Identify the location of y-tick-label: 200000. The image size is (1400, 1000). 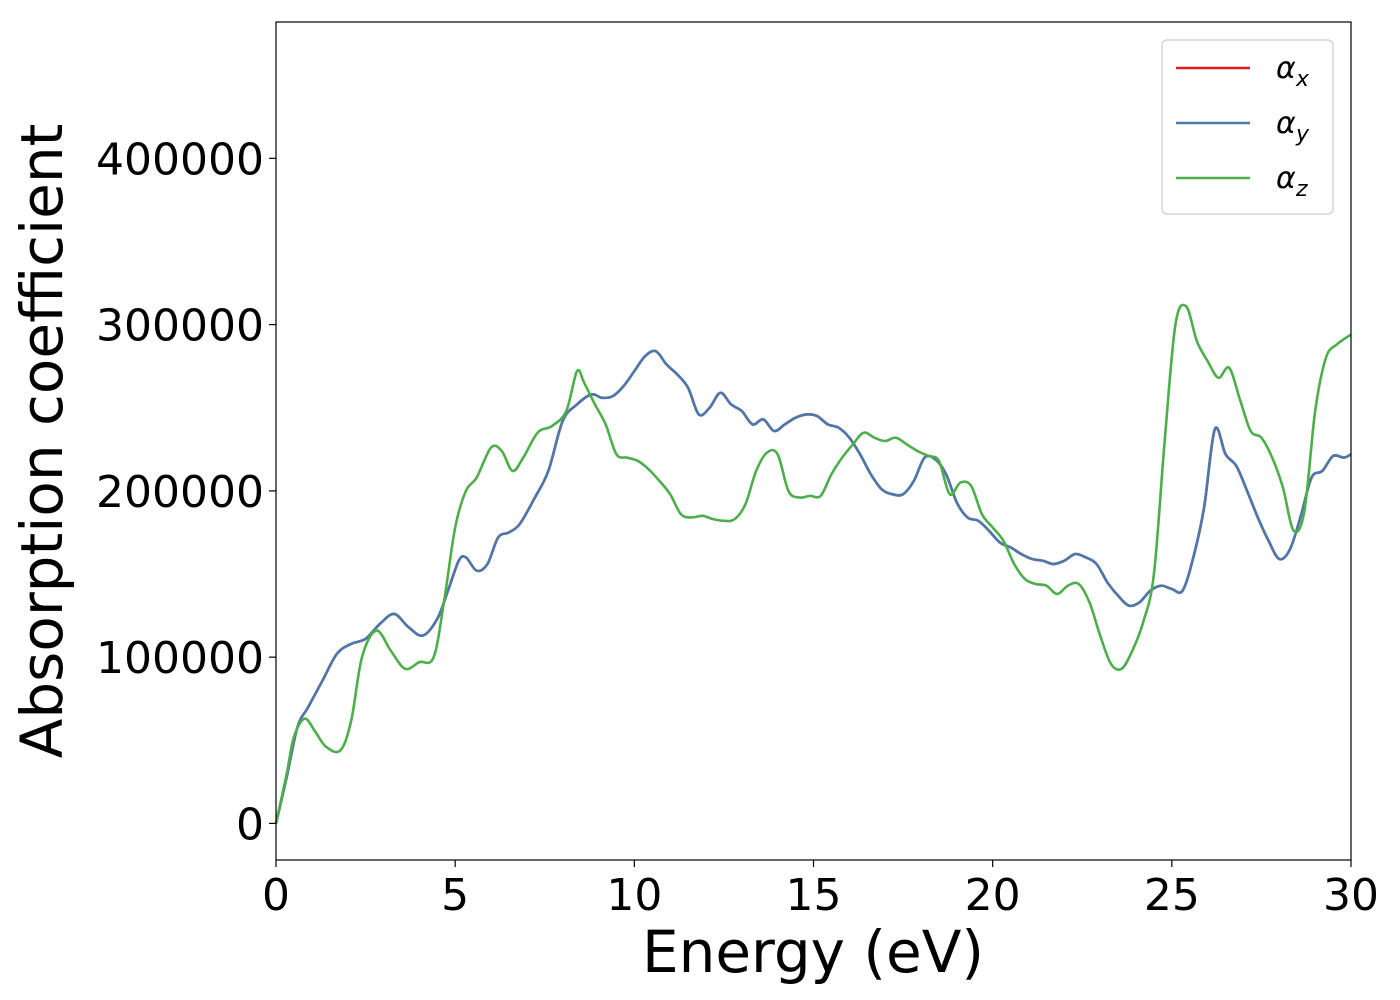
(180, 492).